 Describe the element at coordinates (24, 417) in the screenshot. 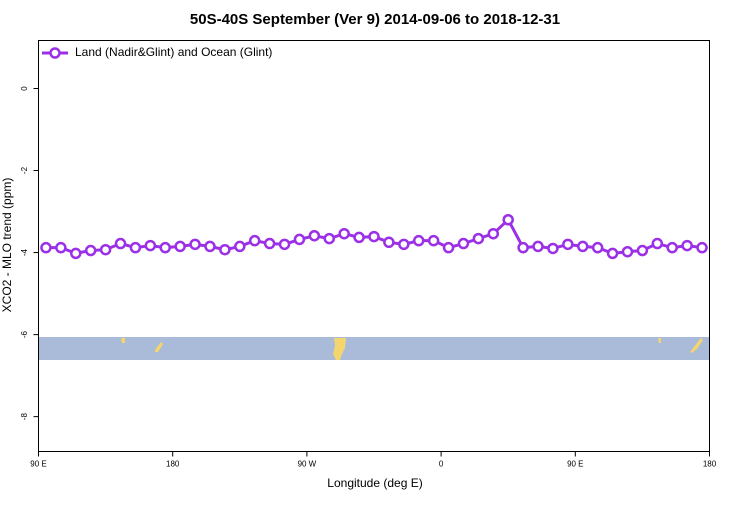

I see `y-tick-label: -8` at that location.